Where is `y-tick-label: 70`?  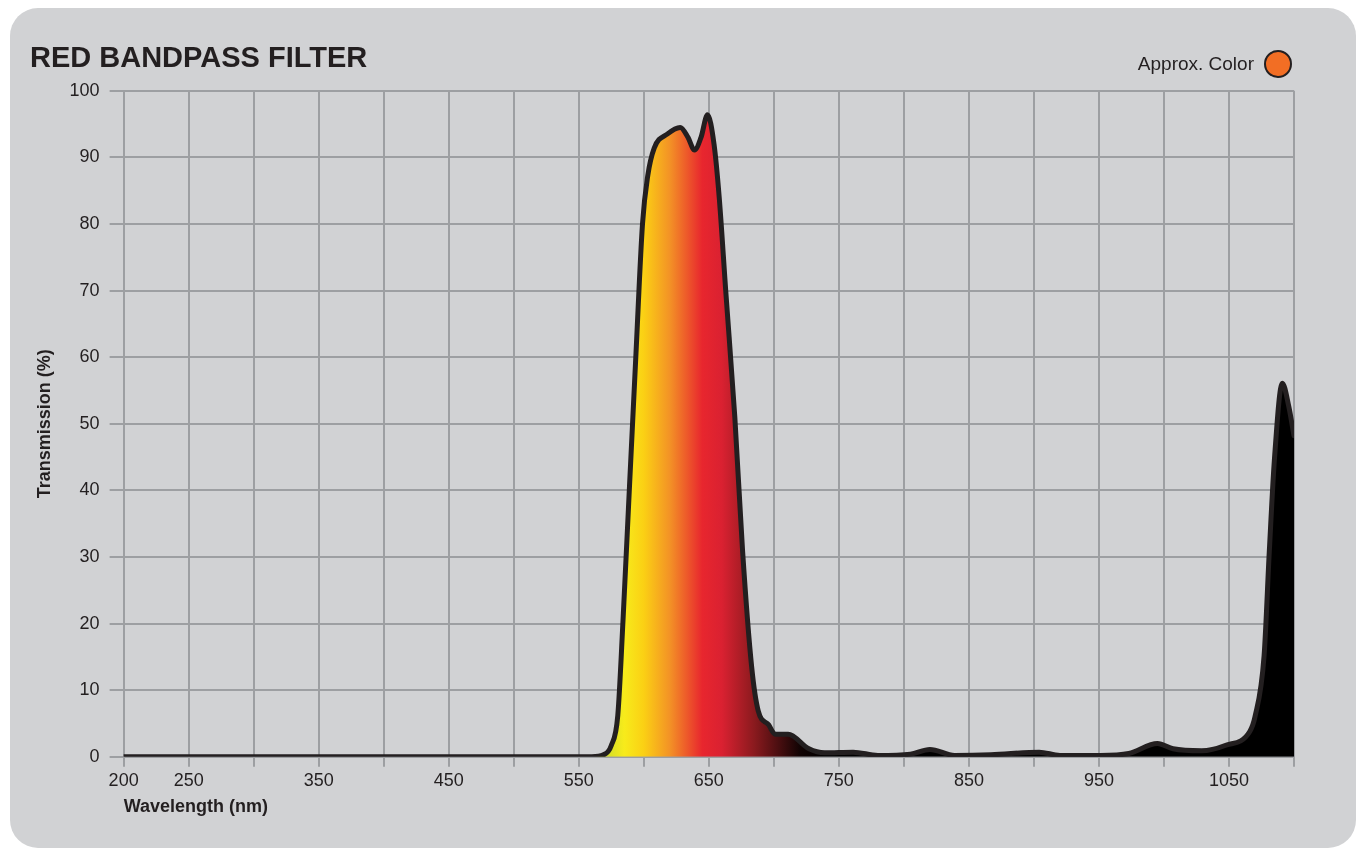
y-tick-label: 70 is located at coordinates (89, 289).